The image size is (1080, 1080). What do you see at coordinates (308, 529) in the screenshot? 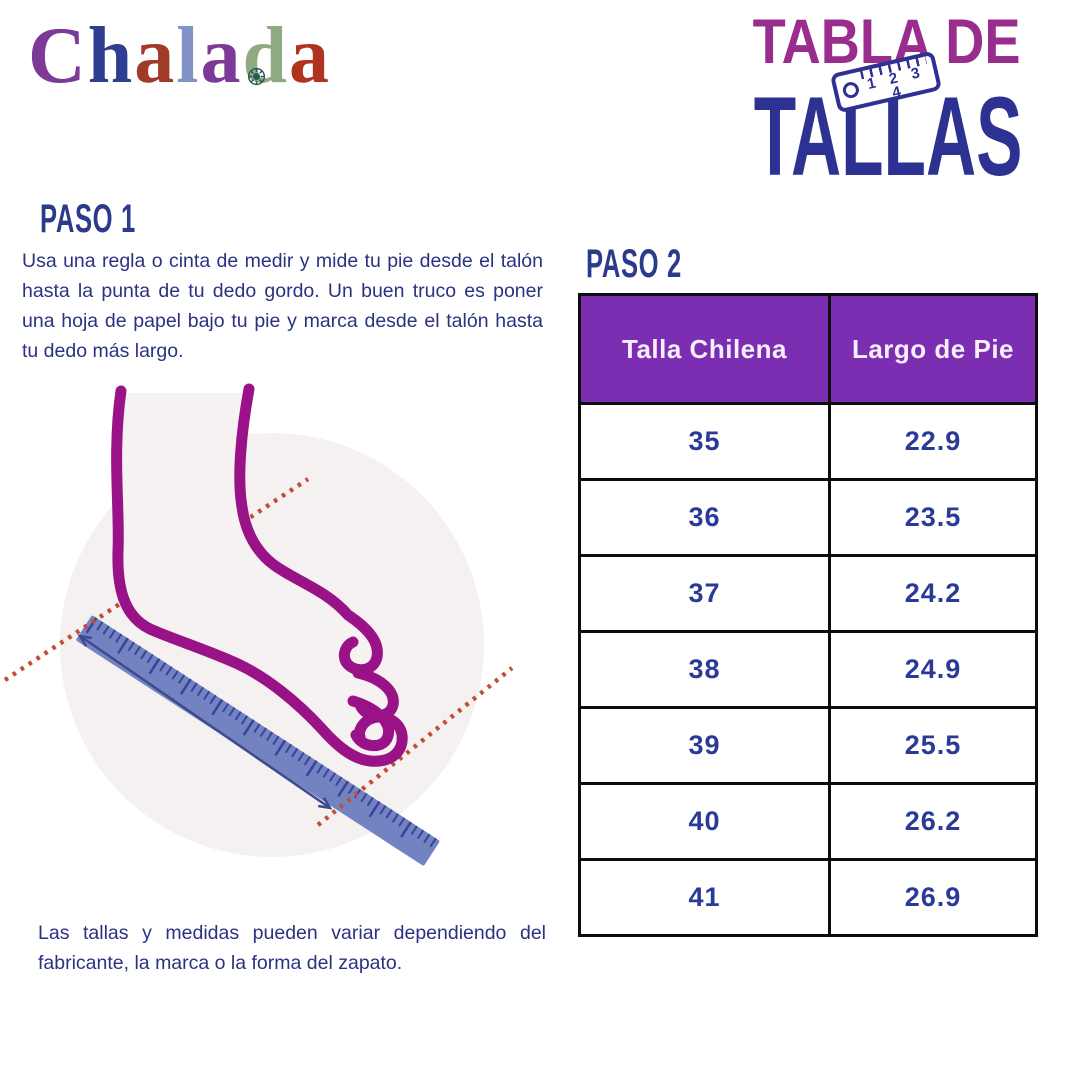
I see `foot-front-and-bigtoe-line` at bounding box center [308, 529].